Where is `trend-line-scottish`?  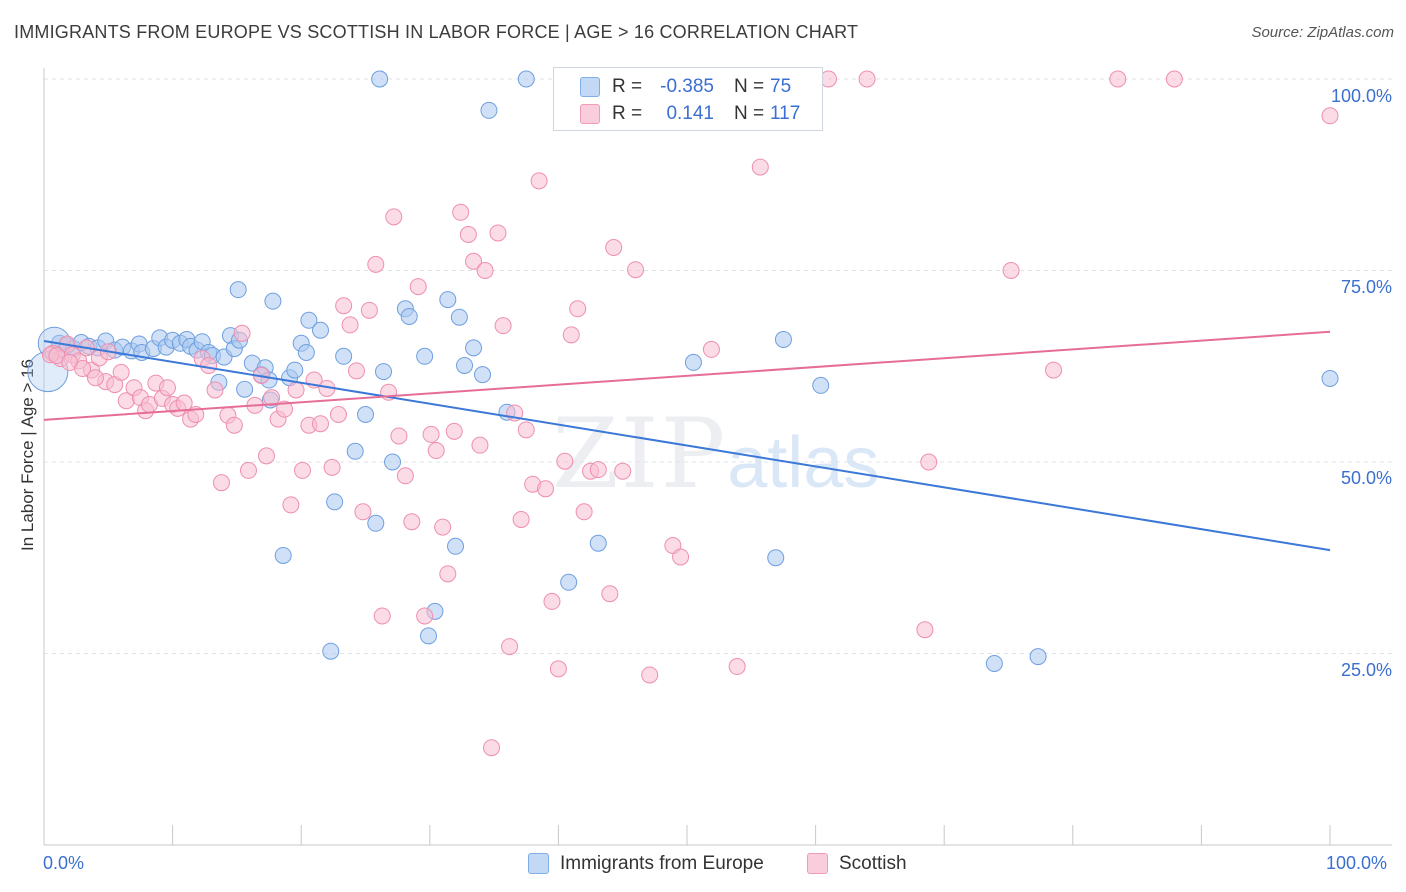 trend-line-scottish is located at coordinates (687, 375).